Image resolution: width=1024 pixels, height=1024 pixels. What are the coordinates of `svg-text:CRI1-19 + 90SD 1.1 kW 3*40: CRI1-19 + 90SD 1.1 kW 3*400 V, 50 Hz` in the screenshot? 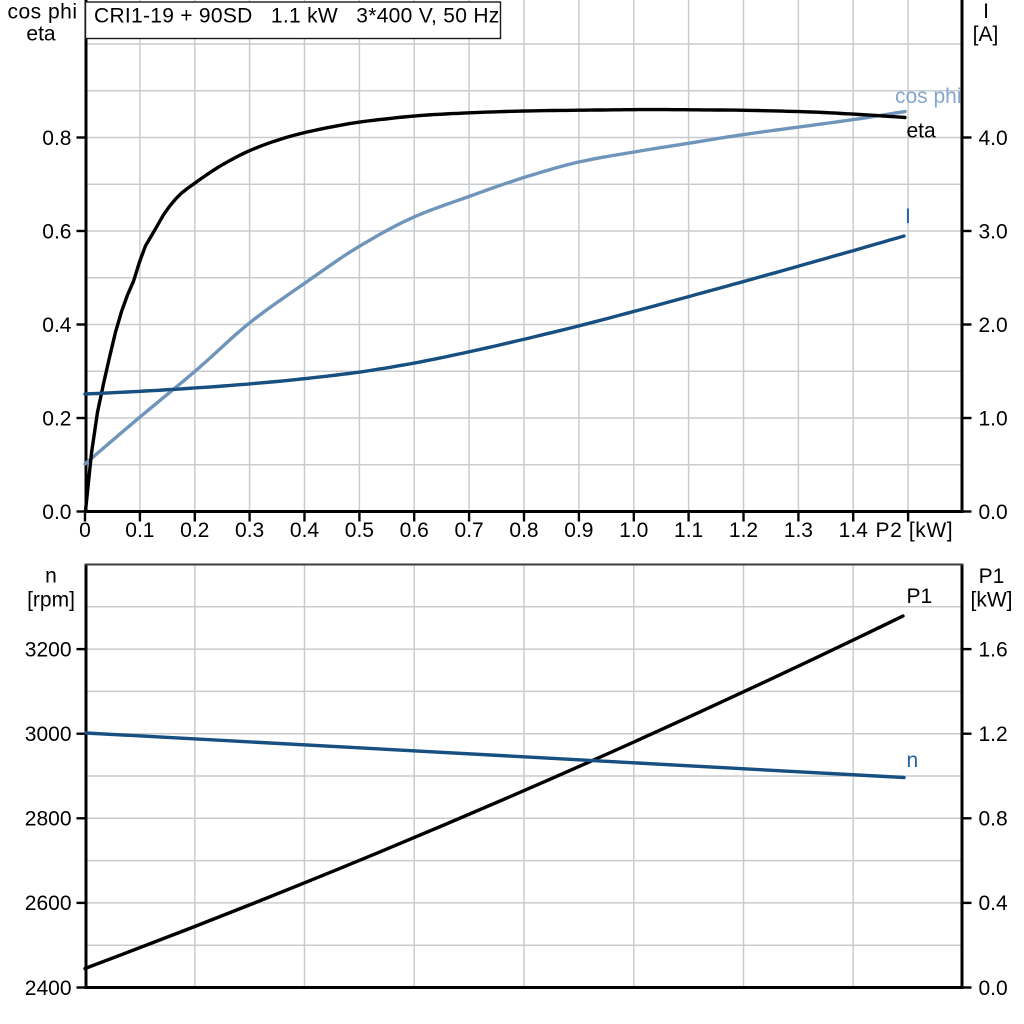 It's located at (297, 15).